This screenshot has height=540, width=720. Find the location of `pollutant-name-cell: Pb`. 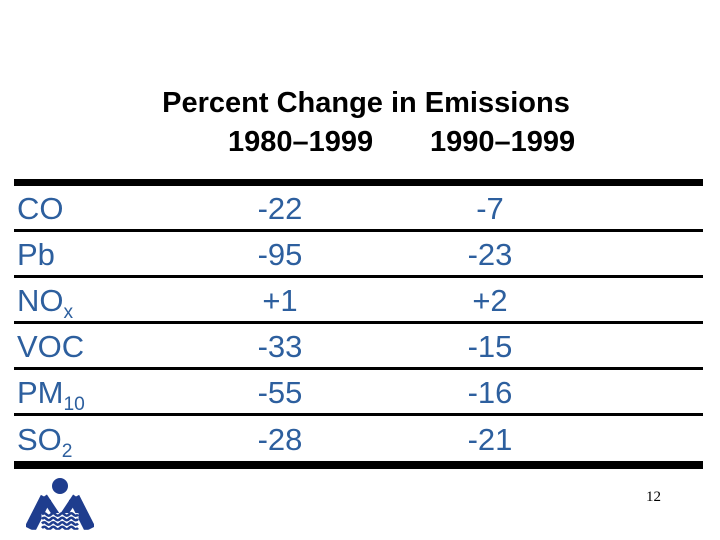

pollutant-name-cell: Pb is located at coordinates (36, 254).